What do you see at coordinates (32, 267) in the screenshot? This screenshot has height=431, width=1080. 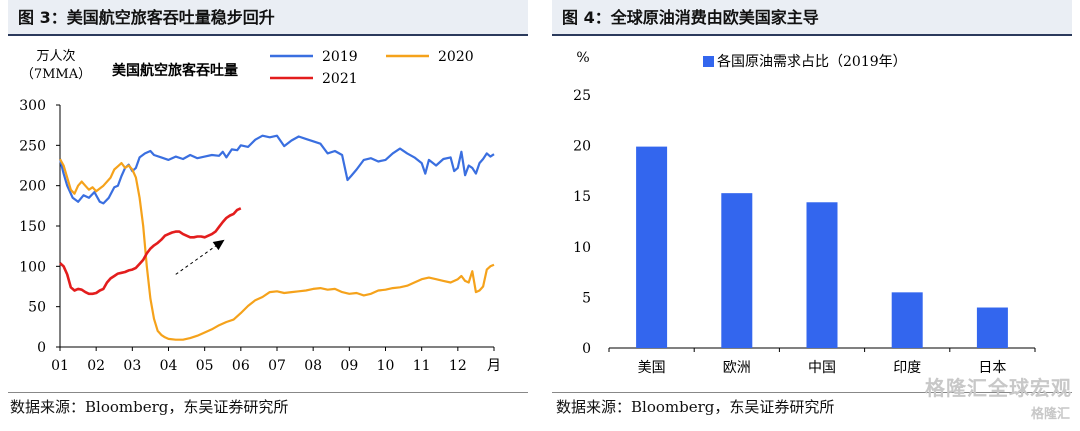 I see `y-tick-label: 100` at bounding box center [32, 267].